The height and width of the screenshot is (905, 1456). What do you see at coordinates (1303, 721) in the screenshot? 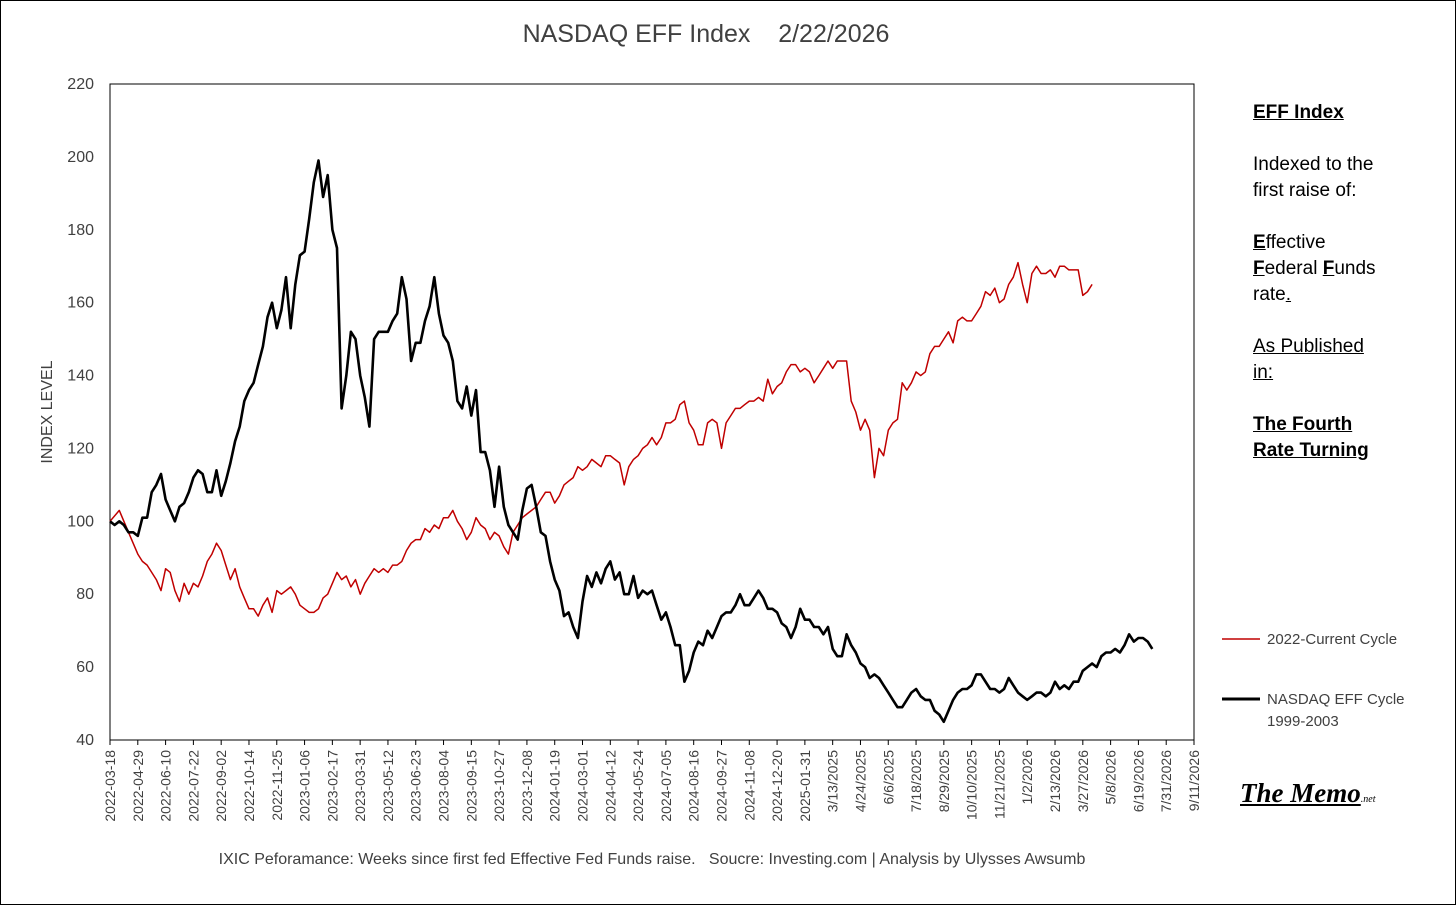
I see `legend-label-historic-line2: 1999-2003` at bounding box center [1303, 721].